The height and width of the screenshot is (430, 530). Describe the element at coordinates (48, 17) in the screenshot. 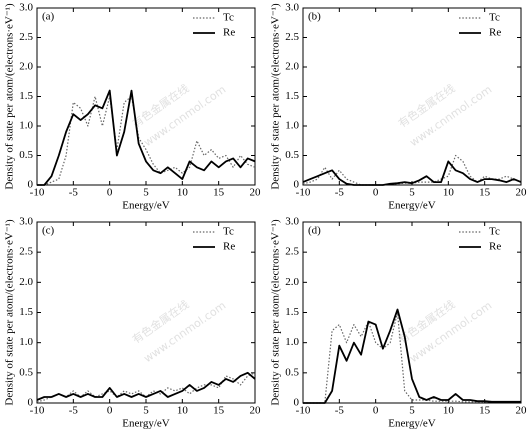

I see `panel-label: (a)` at that location.